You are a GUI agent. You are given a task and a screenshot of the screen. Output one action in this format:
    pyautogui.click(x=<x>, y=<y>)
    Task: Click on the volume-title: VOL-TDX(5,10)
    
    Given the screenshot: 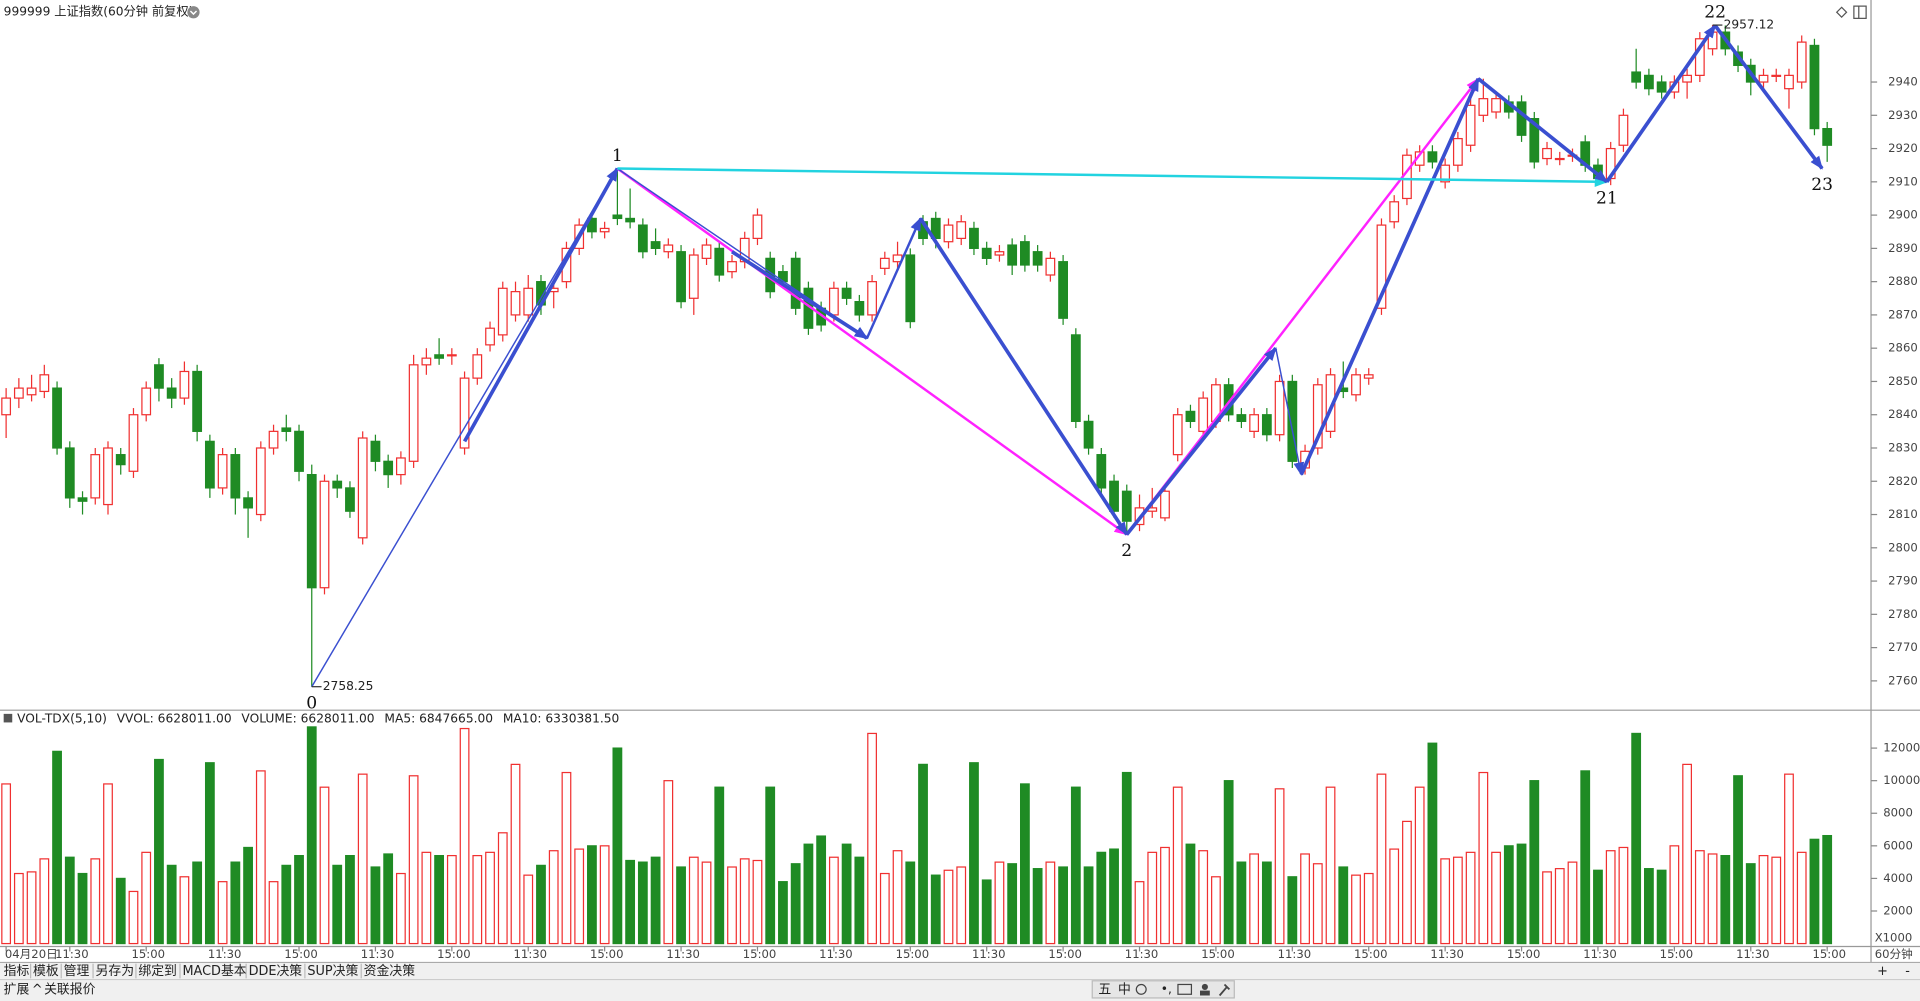 What is the action you would take?
    pyautogui.click(x=62, y=718)
    